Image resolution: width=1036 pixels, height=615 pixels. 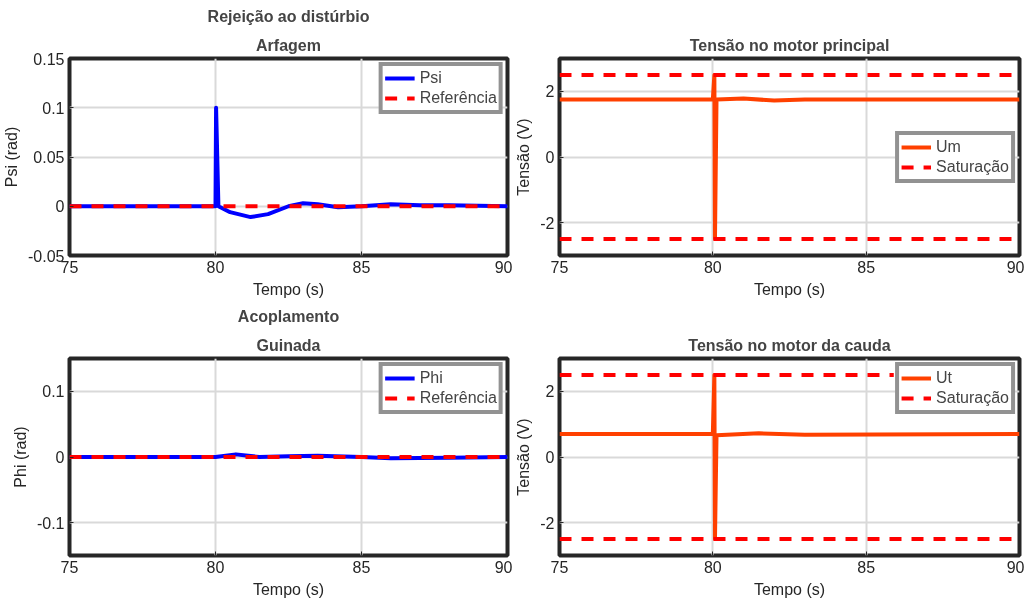 What do you see at coordinates (20, 457) in the screenshot?
I see `y-axis-title: Phi (rad)` at bounding box center [20, 457].